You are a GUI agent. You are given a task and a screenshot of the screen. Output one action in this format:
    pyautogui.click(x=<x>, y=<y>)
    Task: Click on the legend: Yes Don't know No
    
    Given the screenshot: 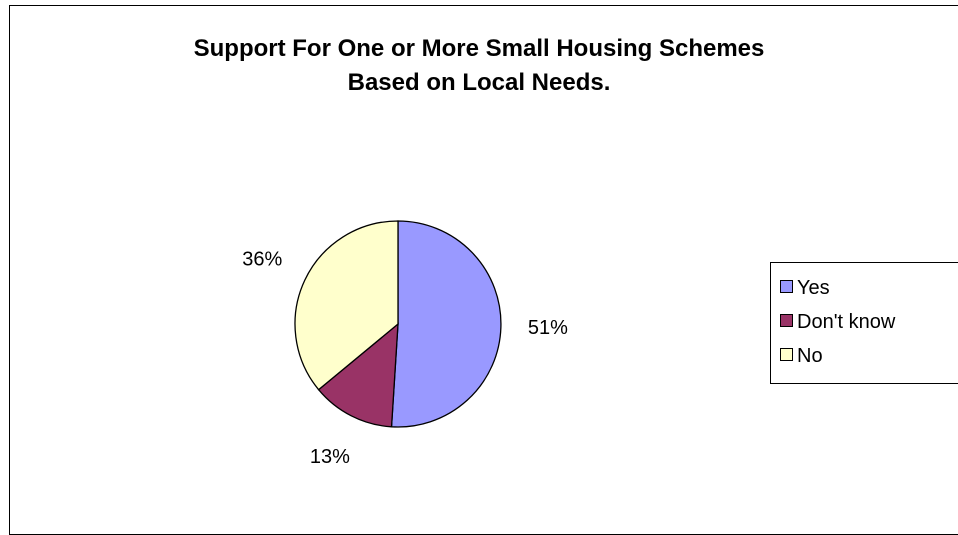 What is the action you would take?
    pyautogui.click(x=864, y=323)
    